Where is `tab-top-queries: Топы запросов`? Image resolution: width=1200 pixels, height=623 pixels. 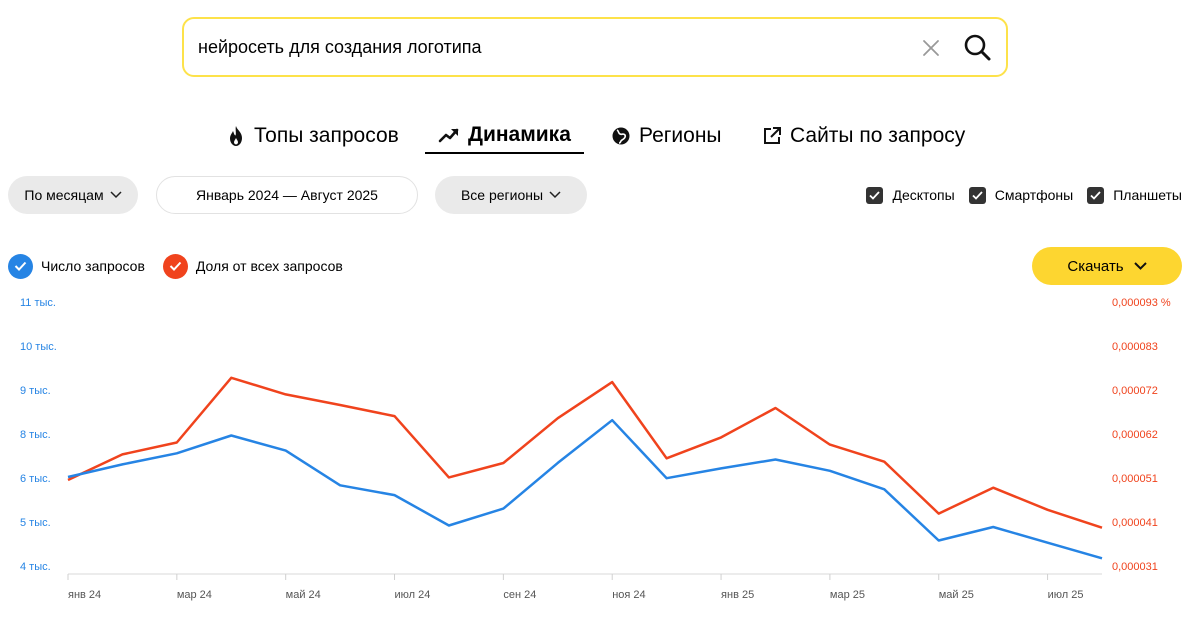 tab-top-queries: Топы запросов is located at coordinates (312, 136).